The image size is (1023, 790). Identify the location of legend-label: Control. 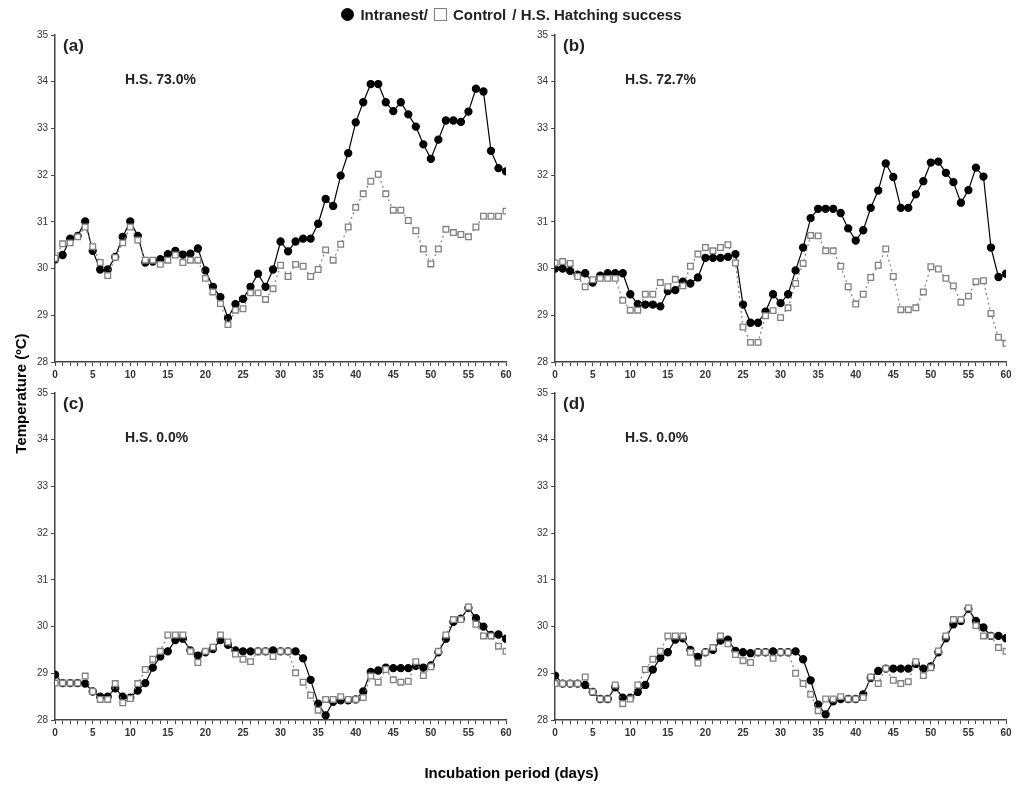
(479, 14).